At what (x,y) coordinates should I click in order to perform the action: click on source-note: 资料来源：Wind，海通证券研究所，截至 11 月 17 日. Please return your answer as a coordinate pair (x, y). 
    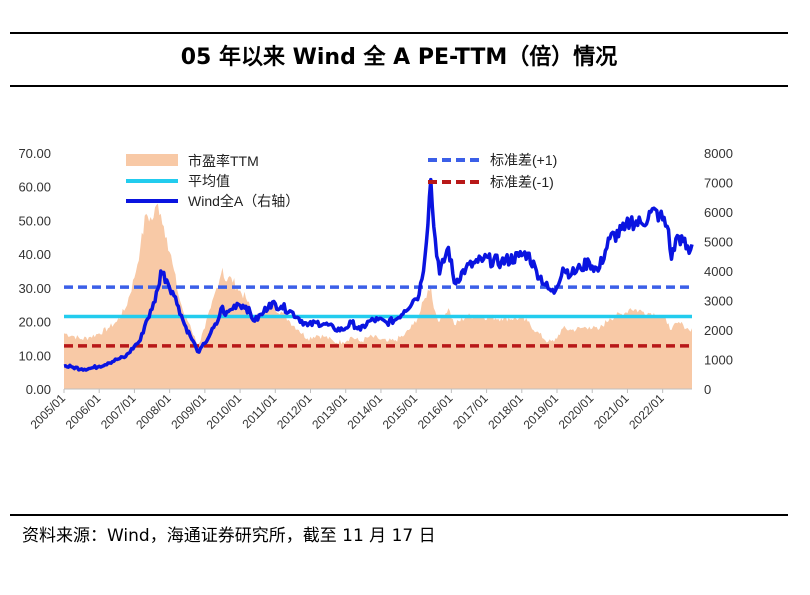
    Looking at the image, I should click on (229, 536).